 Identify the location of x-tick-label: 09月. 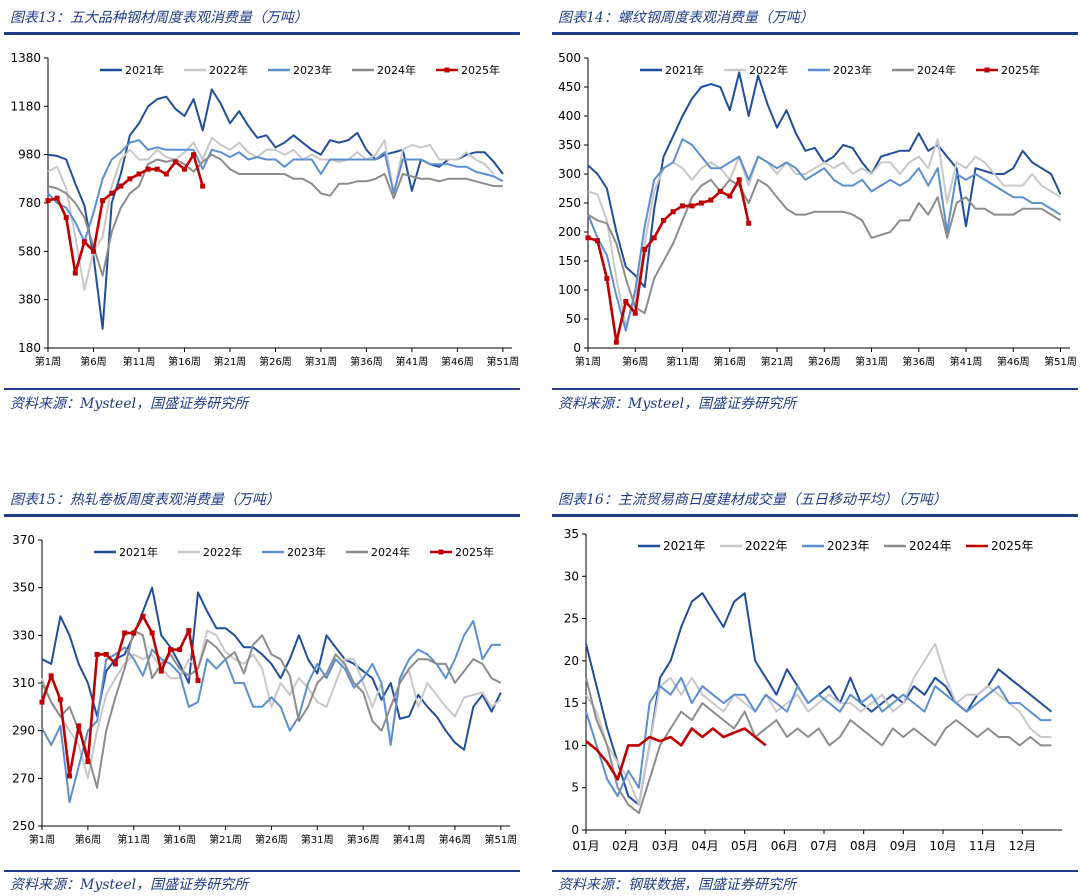
(903, 846).